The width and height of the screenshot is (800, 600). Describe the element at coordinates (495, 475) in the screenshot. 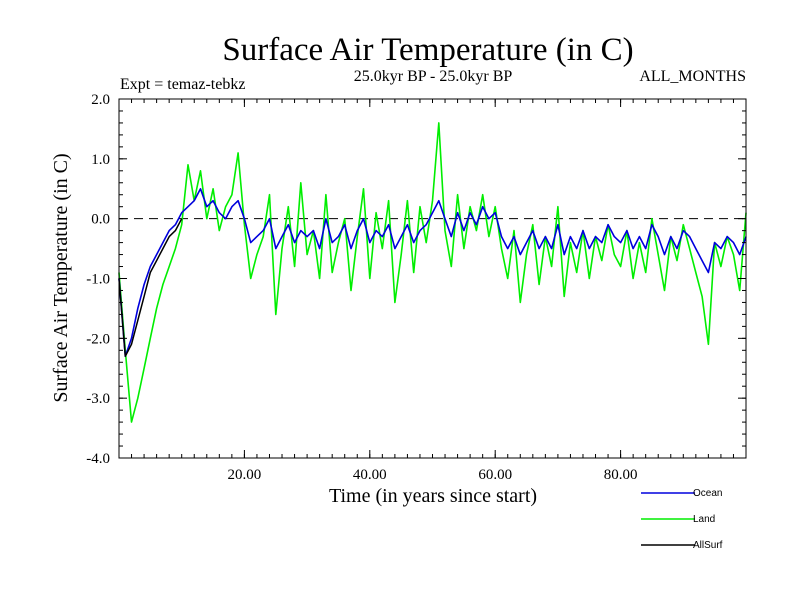

I see `x-tick-label: 60.00` at that location.